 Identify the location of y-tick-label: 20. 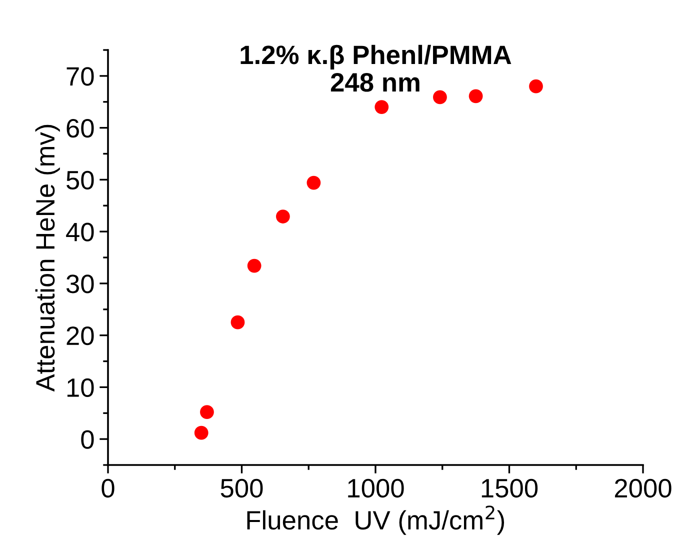
(80, 336).